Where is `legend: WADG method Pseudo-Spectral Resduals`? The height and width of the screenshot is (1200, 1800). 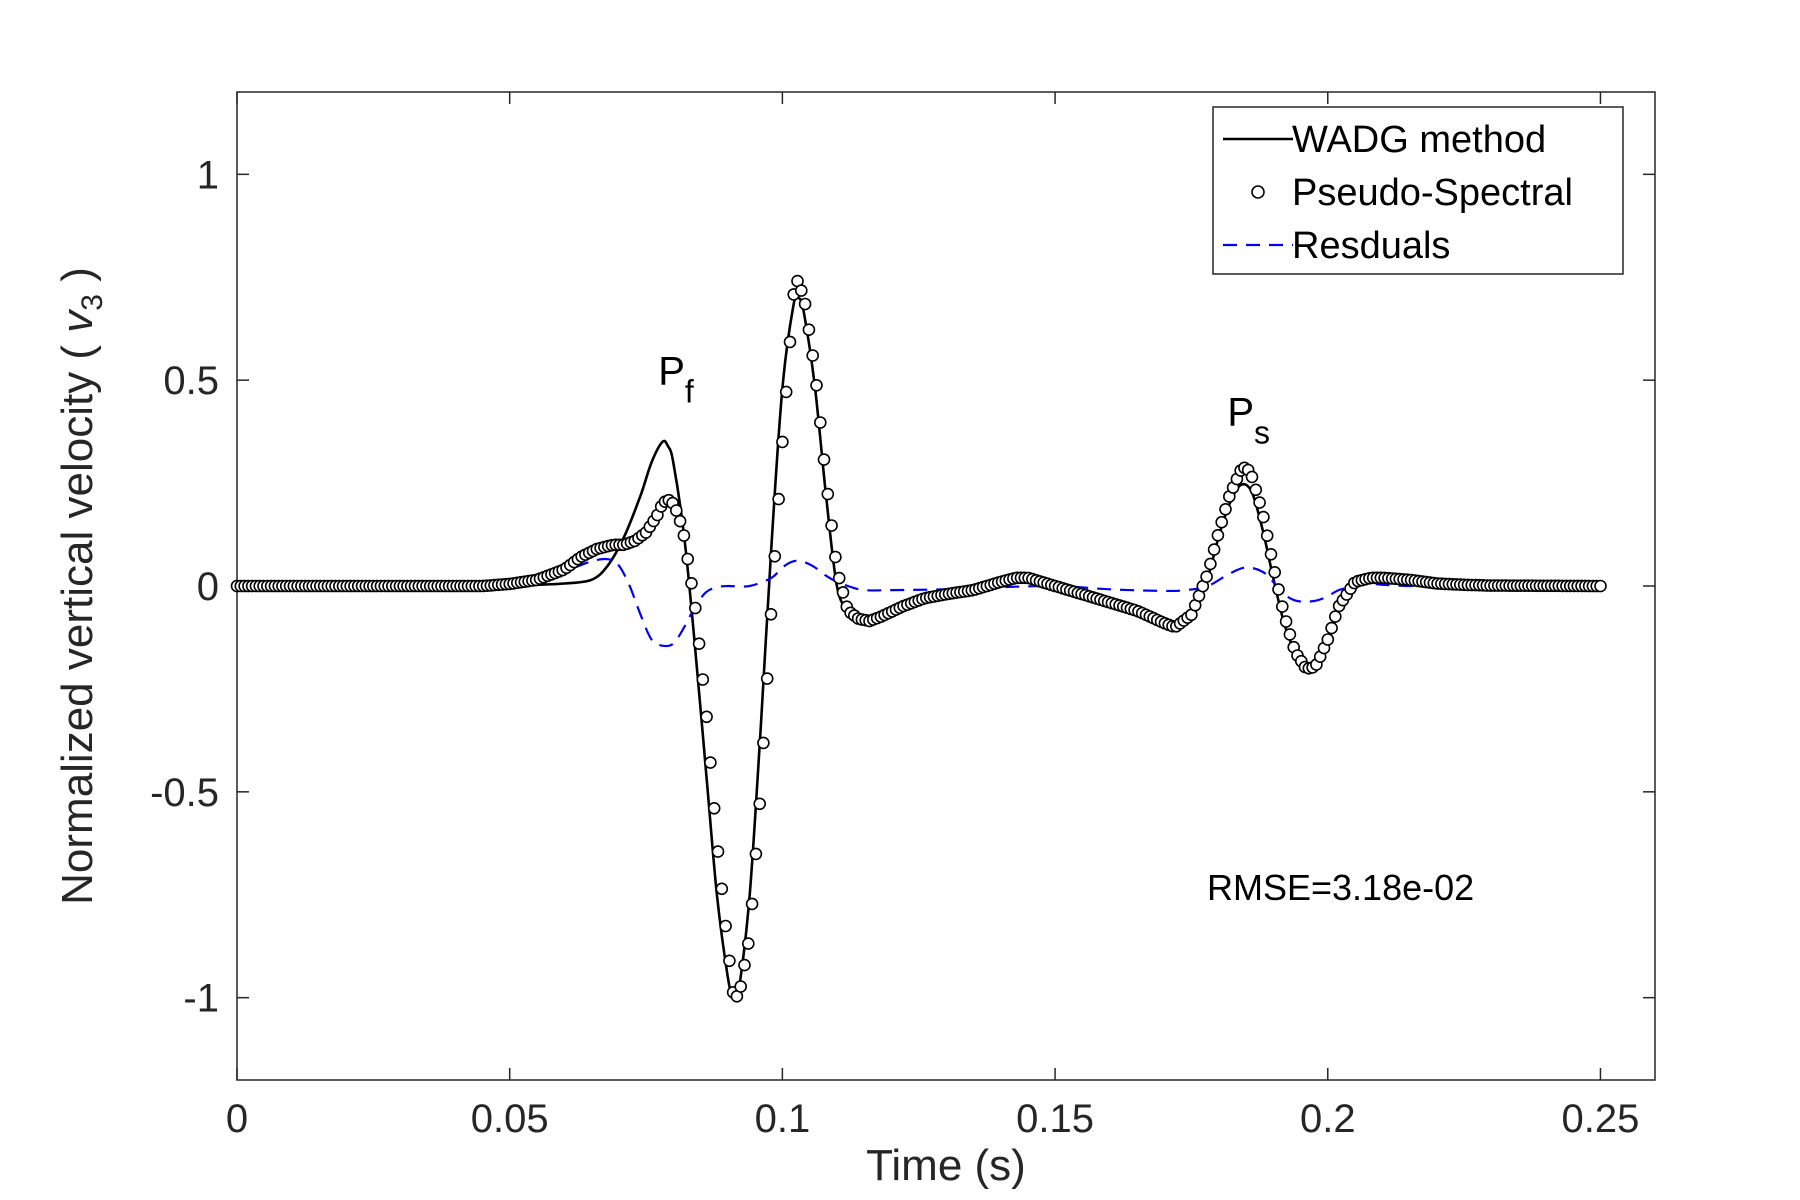
legend: WADG method Pseudo-Spectral Resduals is located at coordinates (1418, 190).